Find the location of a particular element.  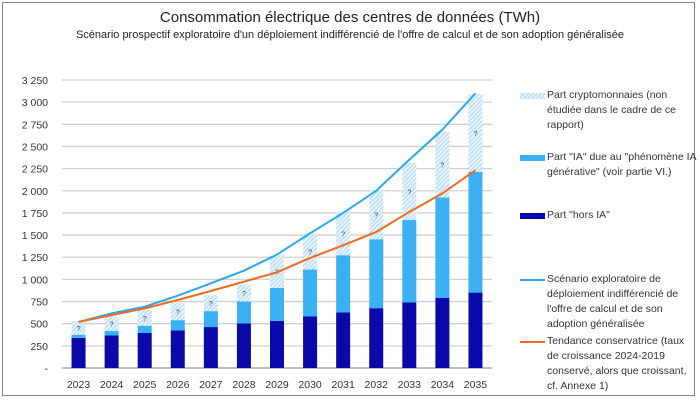

x-tick-label: 2035 is located at coordinates (476, 385).